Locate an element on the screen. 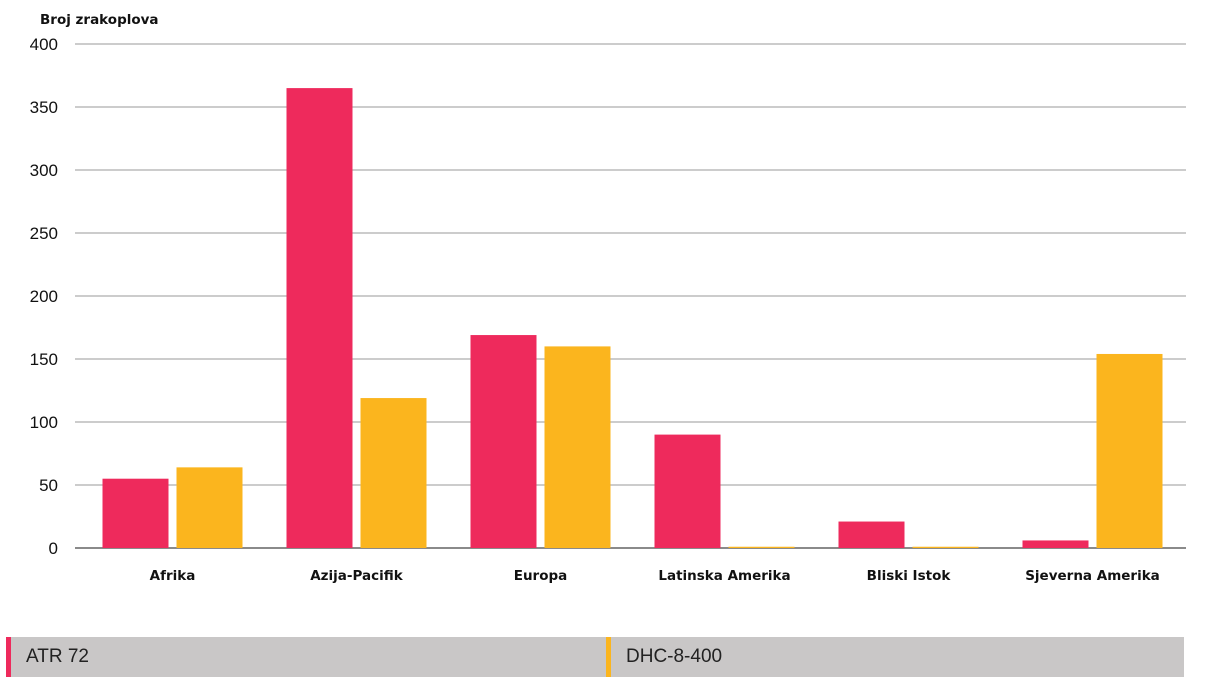  bar-atr-72-bliski-istok is located at coordinates (871, 534).